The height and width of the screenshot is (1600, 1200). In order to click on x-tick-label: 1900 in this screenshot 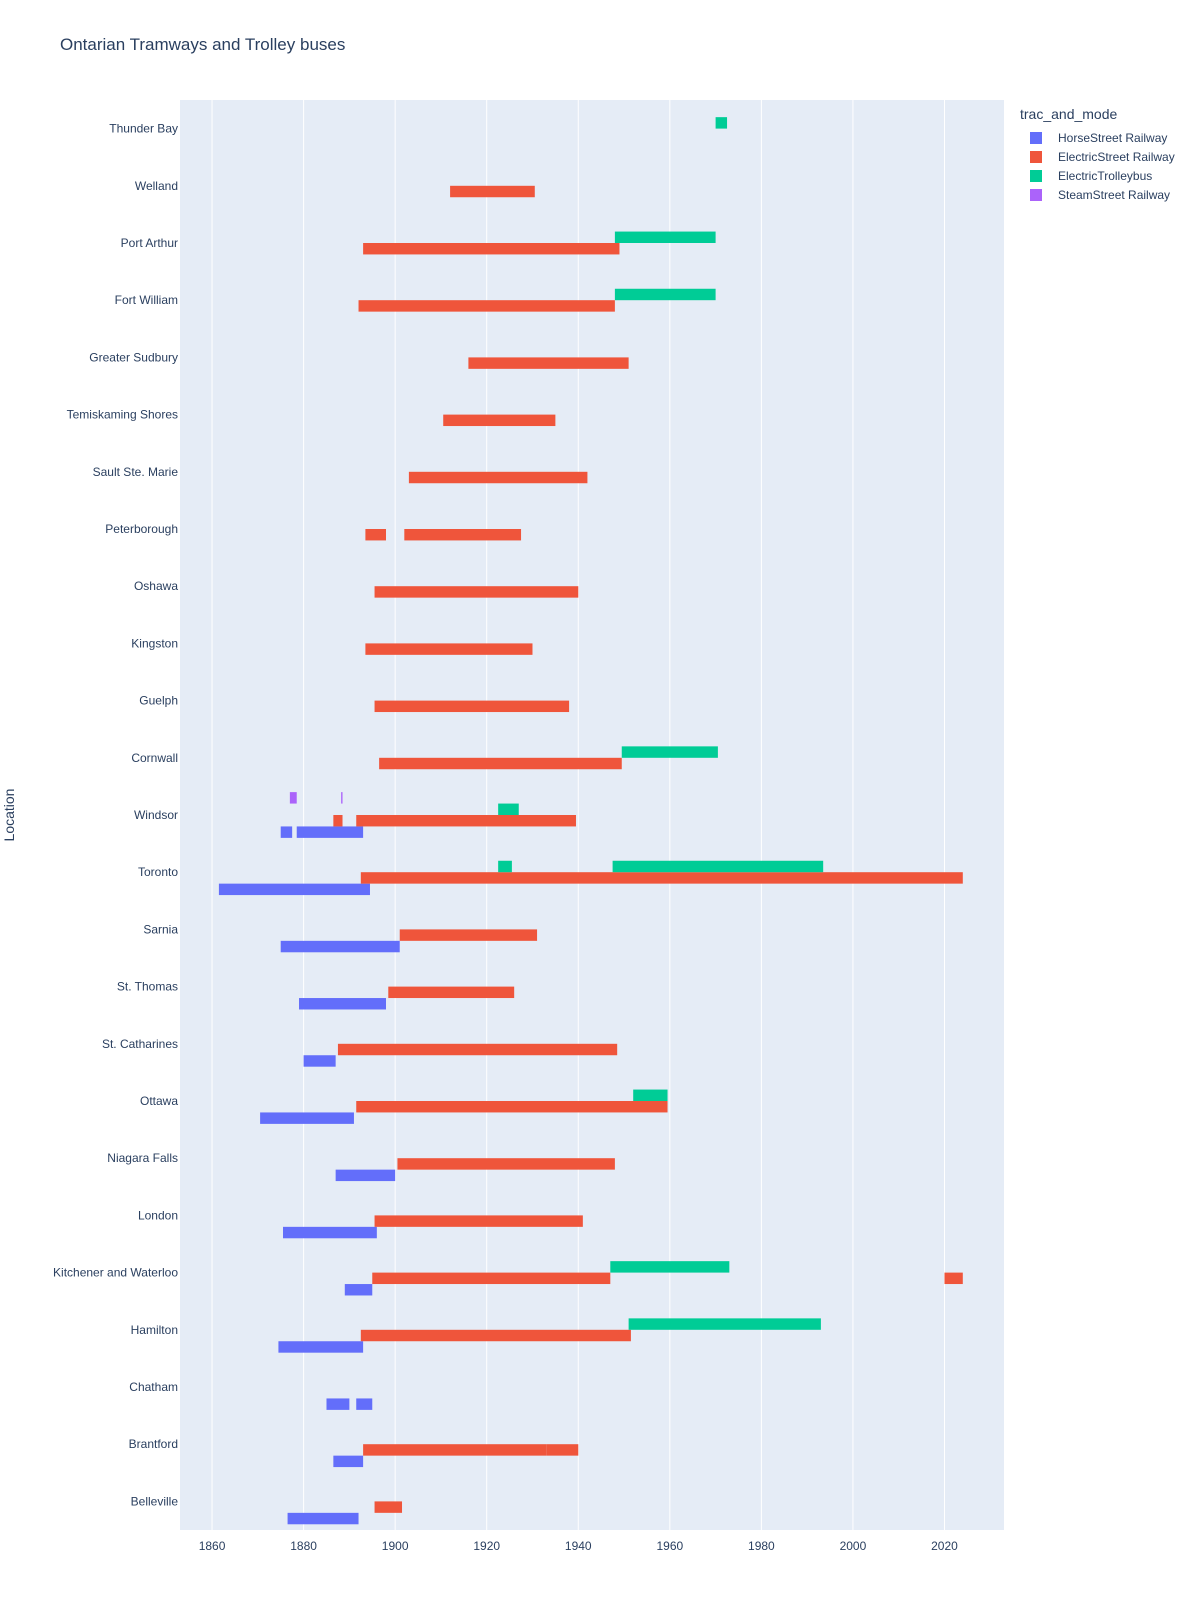, I will do `click(395, 1546)`.